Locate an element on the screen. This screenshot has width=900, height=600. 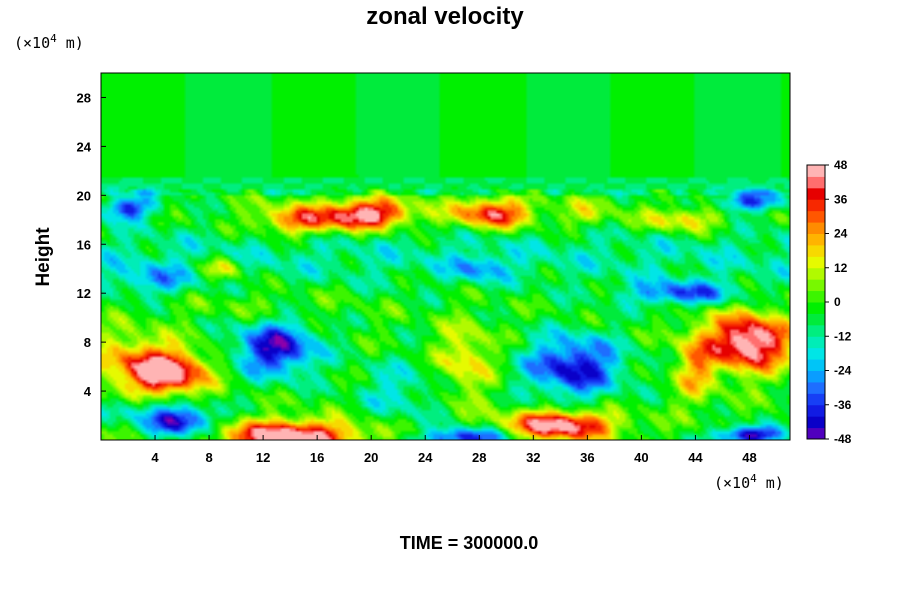
x-tick-label: 44 is located at coordinates (695, 457).